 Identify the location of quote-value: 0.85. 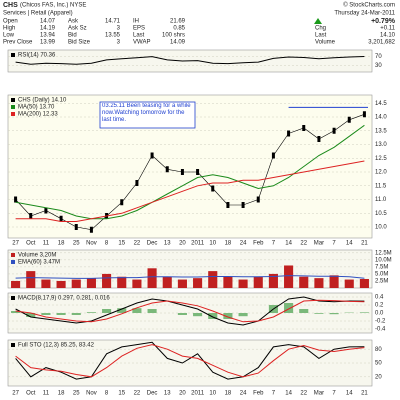
(179, 29).